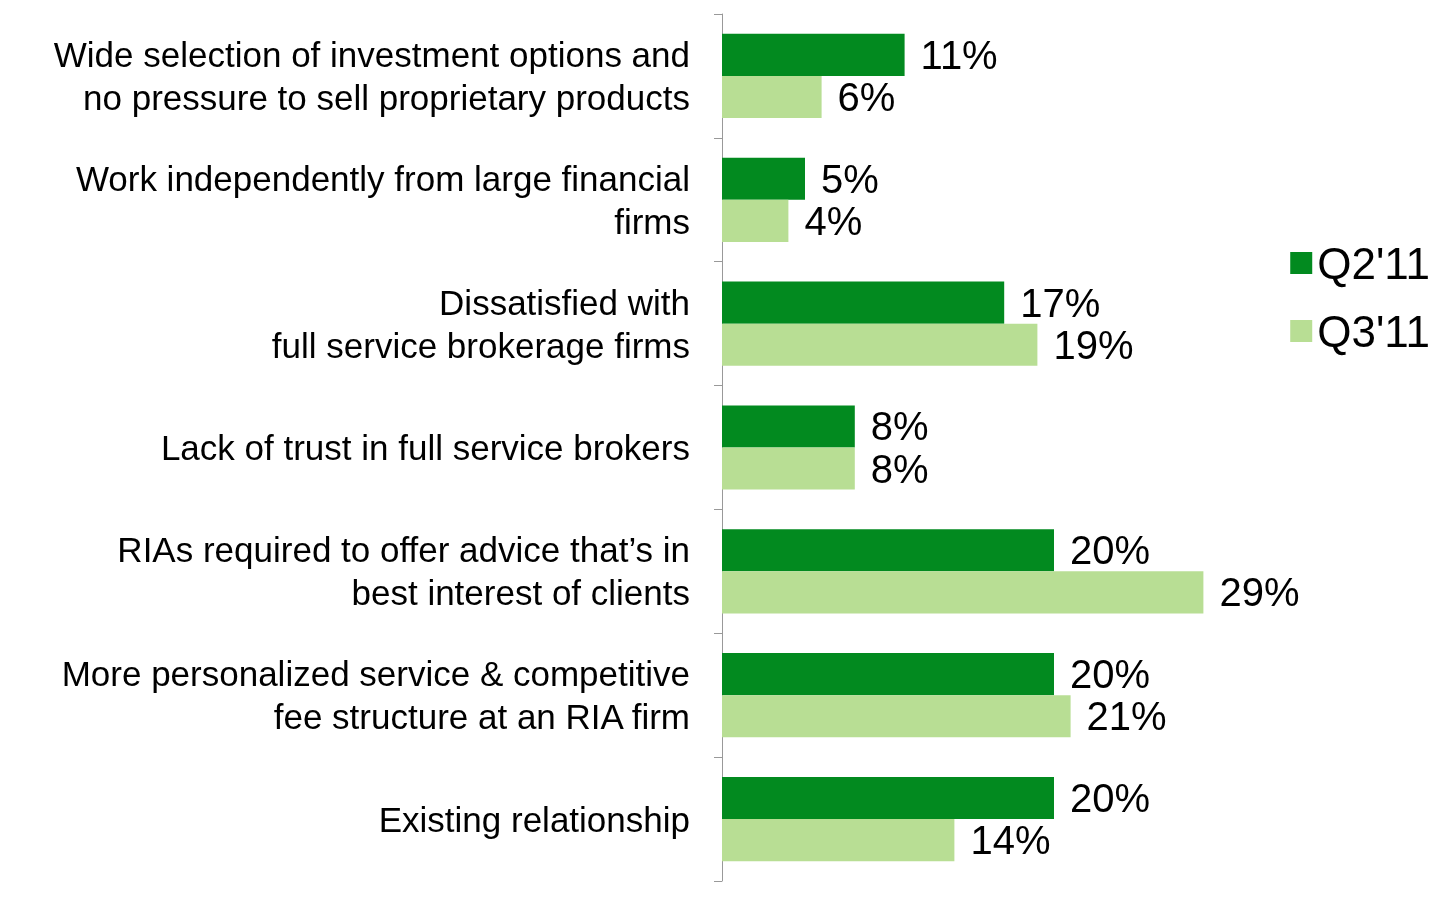  I want to click on data-label: 11%, so click(959, 54).